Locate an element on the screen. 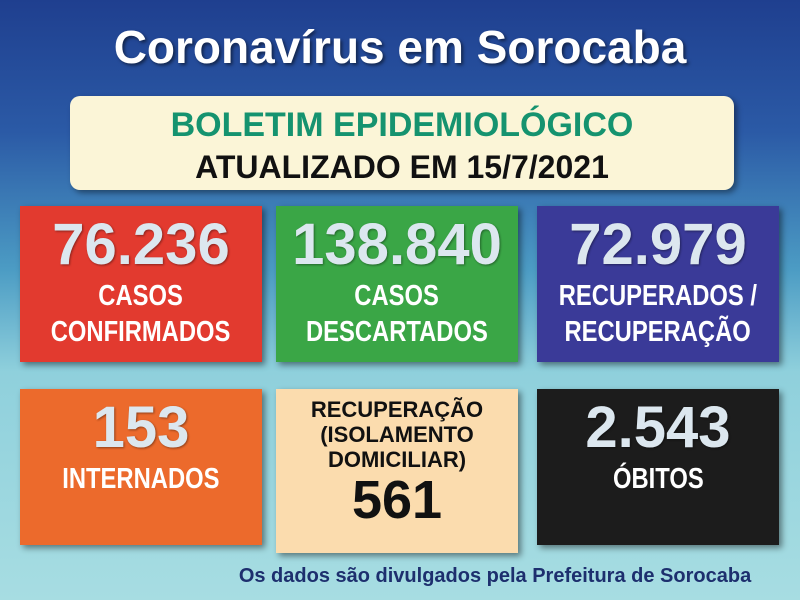 The width and height of the screenshot is (800, 600). stat-label-line: RECUPERADOS / is located at coordinates (658, 296).